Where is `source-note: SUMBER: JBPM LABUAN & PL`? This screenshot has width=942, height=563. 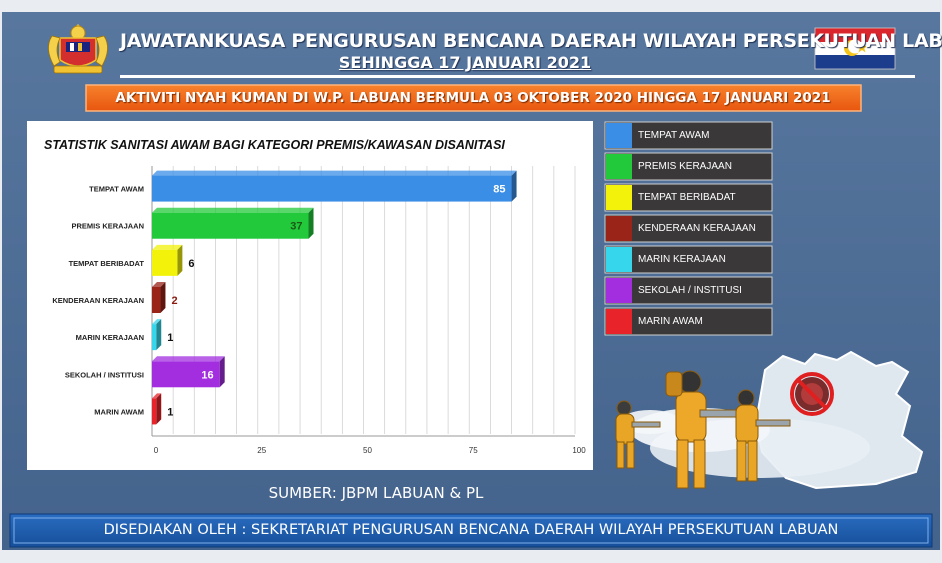
source-note: SUMBER: JBPM LABUAN & PL is located at coordinates (376, 493).